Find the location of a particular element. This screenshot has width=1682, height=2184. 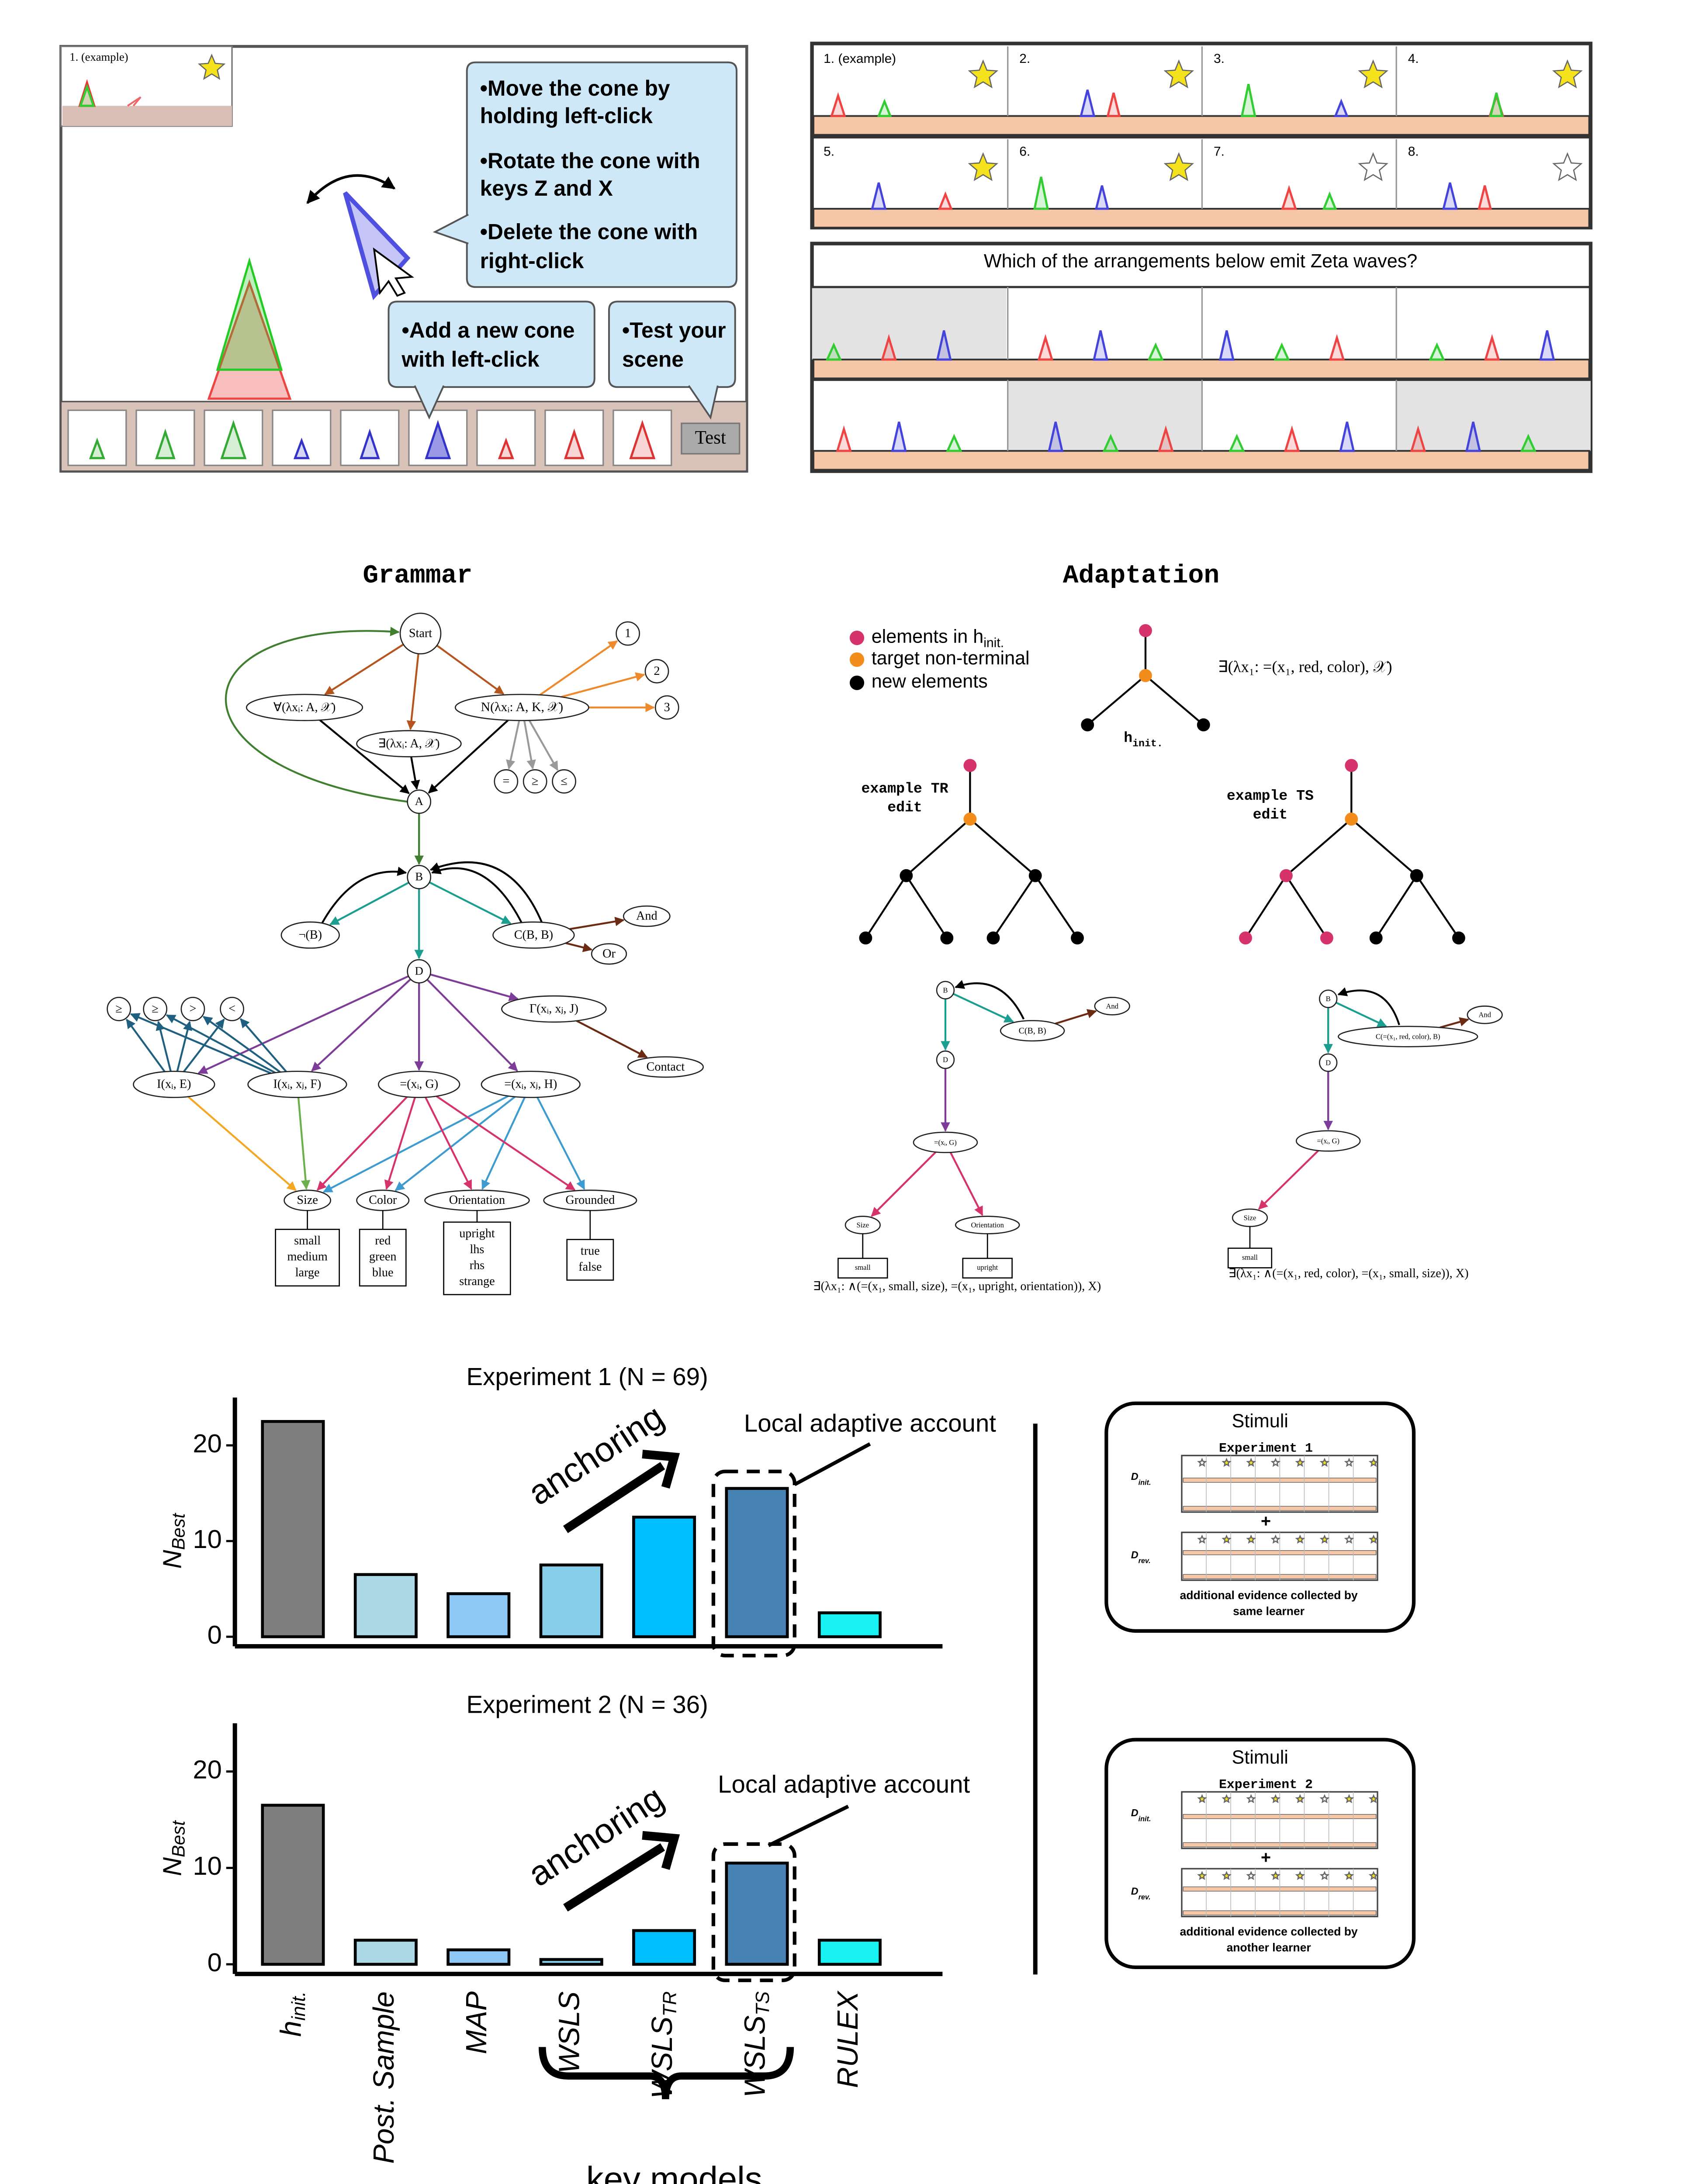

category-text: MAP is located at coordinates (476, 2022).